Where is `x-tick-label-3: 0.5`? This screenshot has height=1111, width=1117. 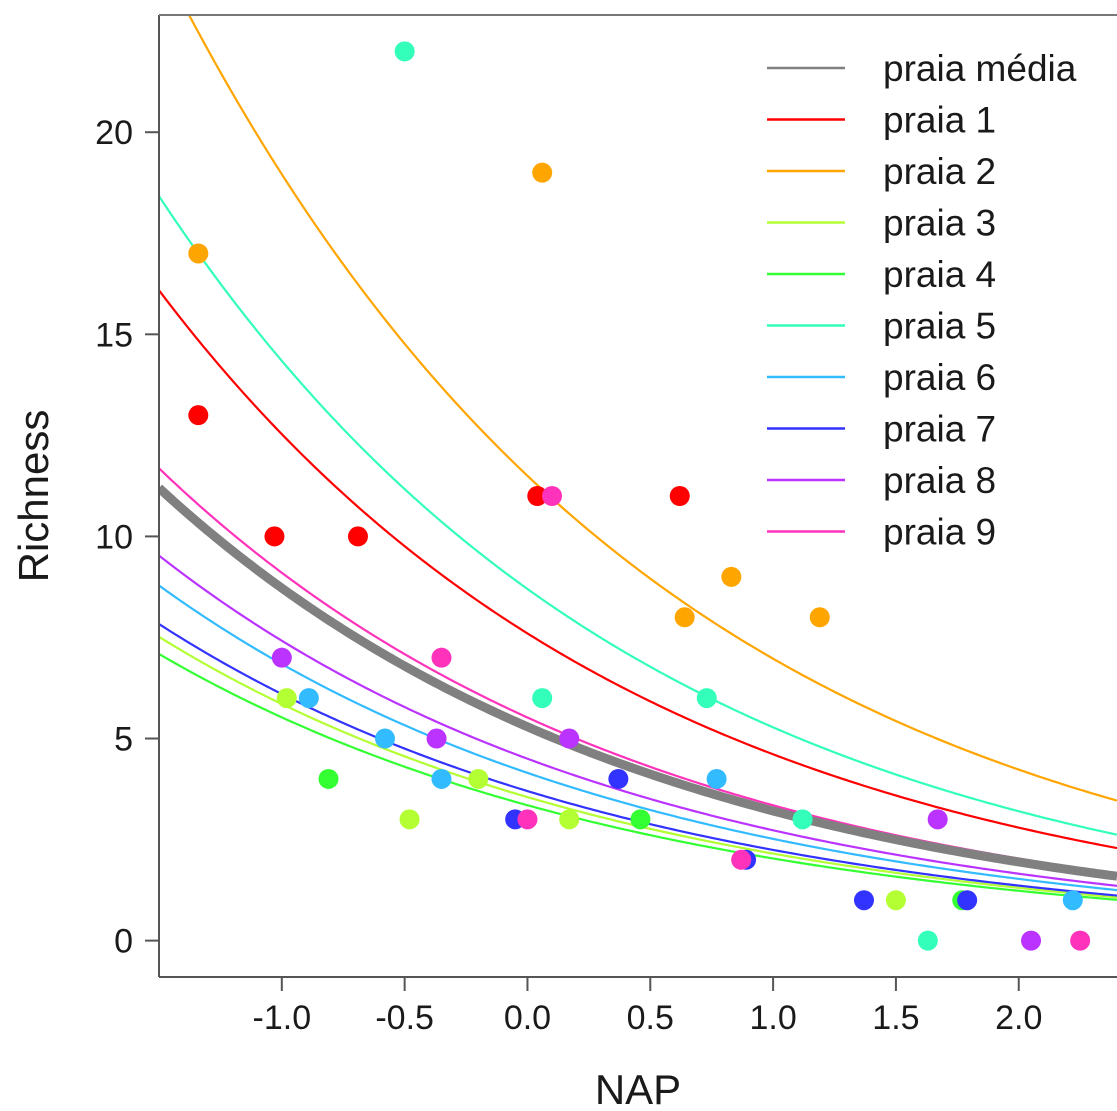
x-tick-label-3: 0.5 is located at coordinates (650, 1018).